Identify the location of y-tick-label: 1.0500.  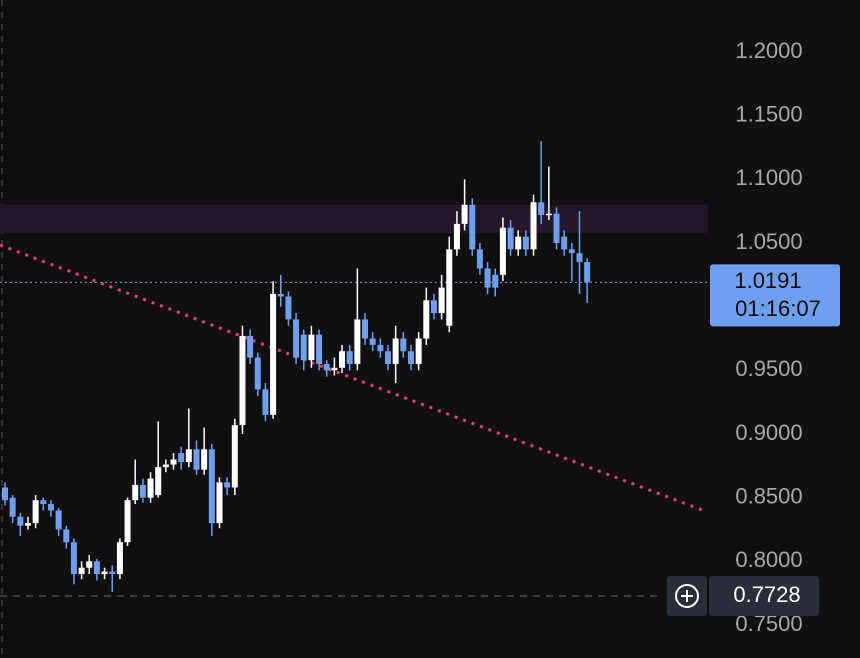
(768, 241).